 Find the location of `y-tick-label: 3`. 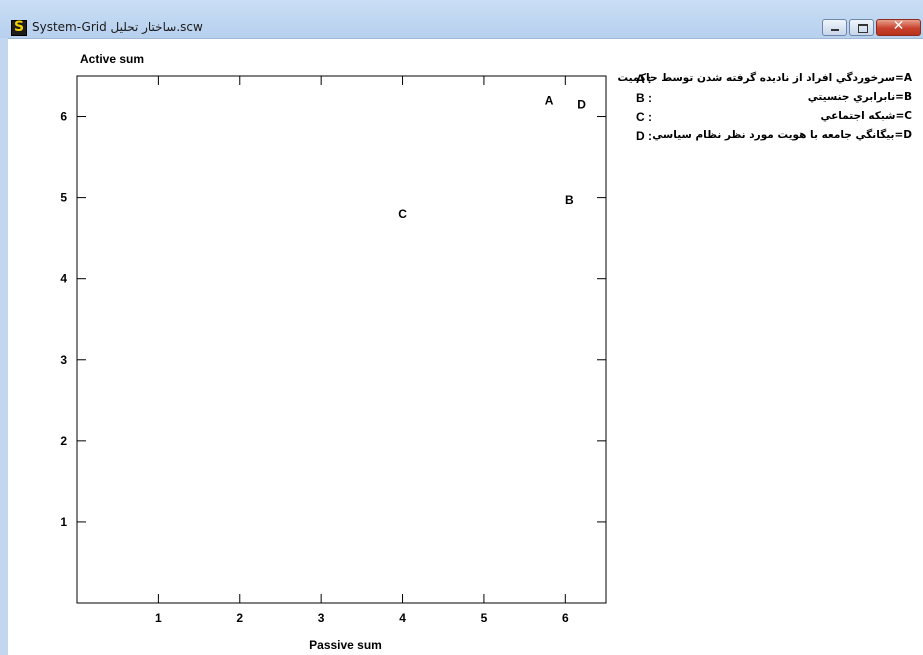

y-tick-label: 3 is located at coordinates (63, 360).